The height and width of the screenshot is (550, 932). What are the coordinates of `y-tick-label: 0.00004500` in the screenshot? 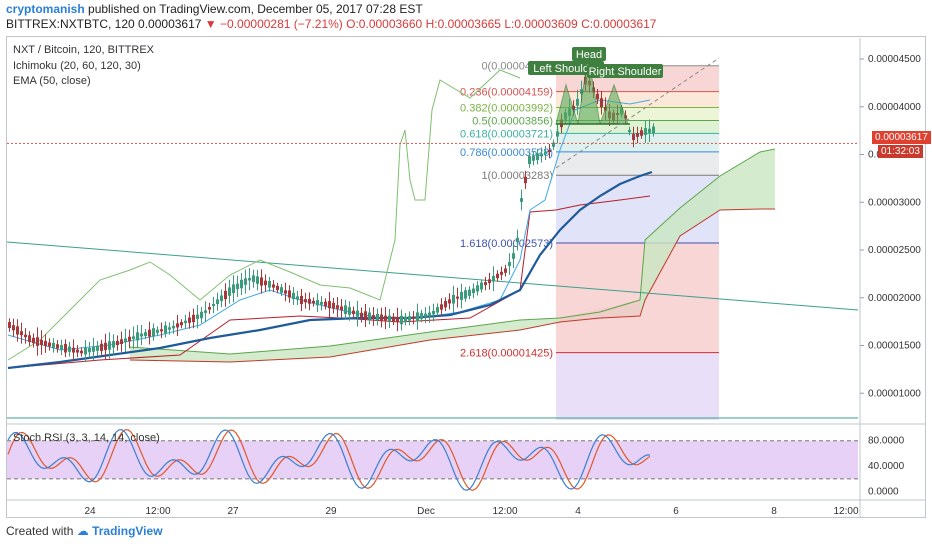 It's located at (894, 59).